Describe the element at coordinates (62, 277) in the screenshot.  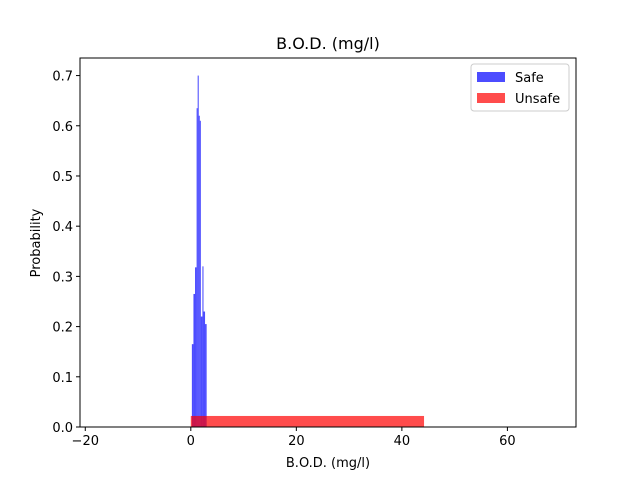
I see `y-tick-label: 0.3` at that location.